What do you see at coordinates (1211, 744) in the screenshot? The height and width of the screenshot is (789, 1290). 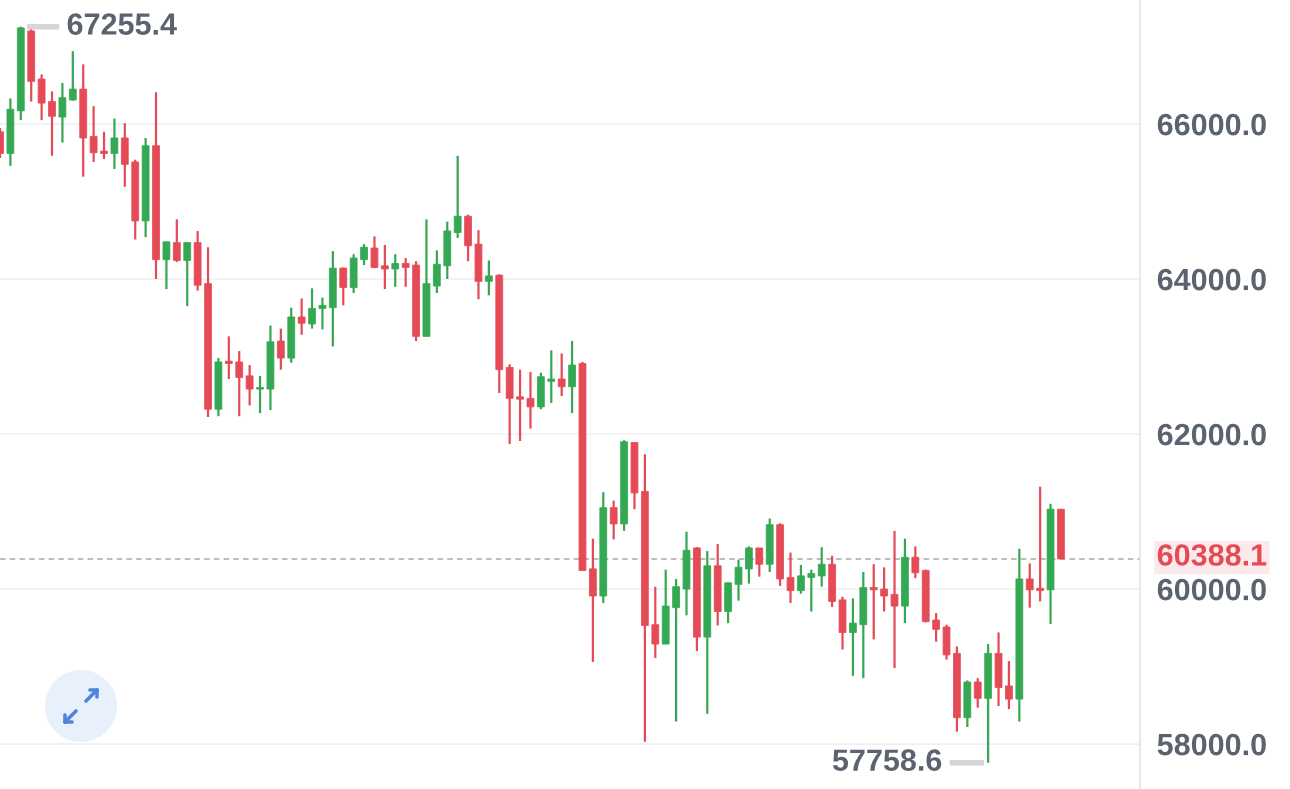 I see `y-tick-label: 58000.0` at bounding box center [1211, 744].